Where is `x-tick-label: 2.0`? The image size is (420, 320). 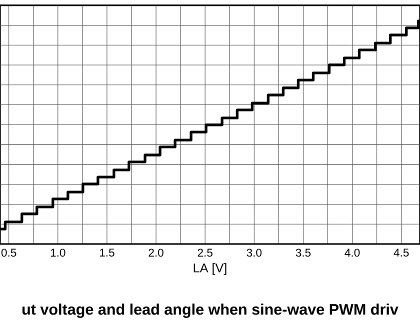 x-tick-label: 2.0 is located at coordinates (156, 252).